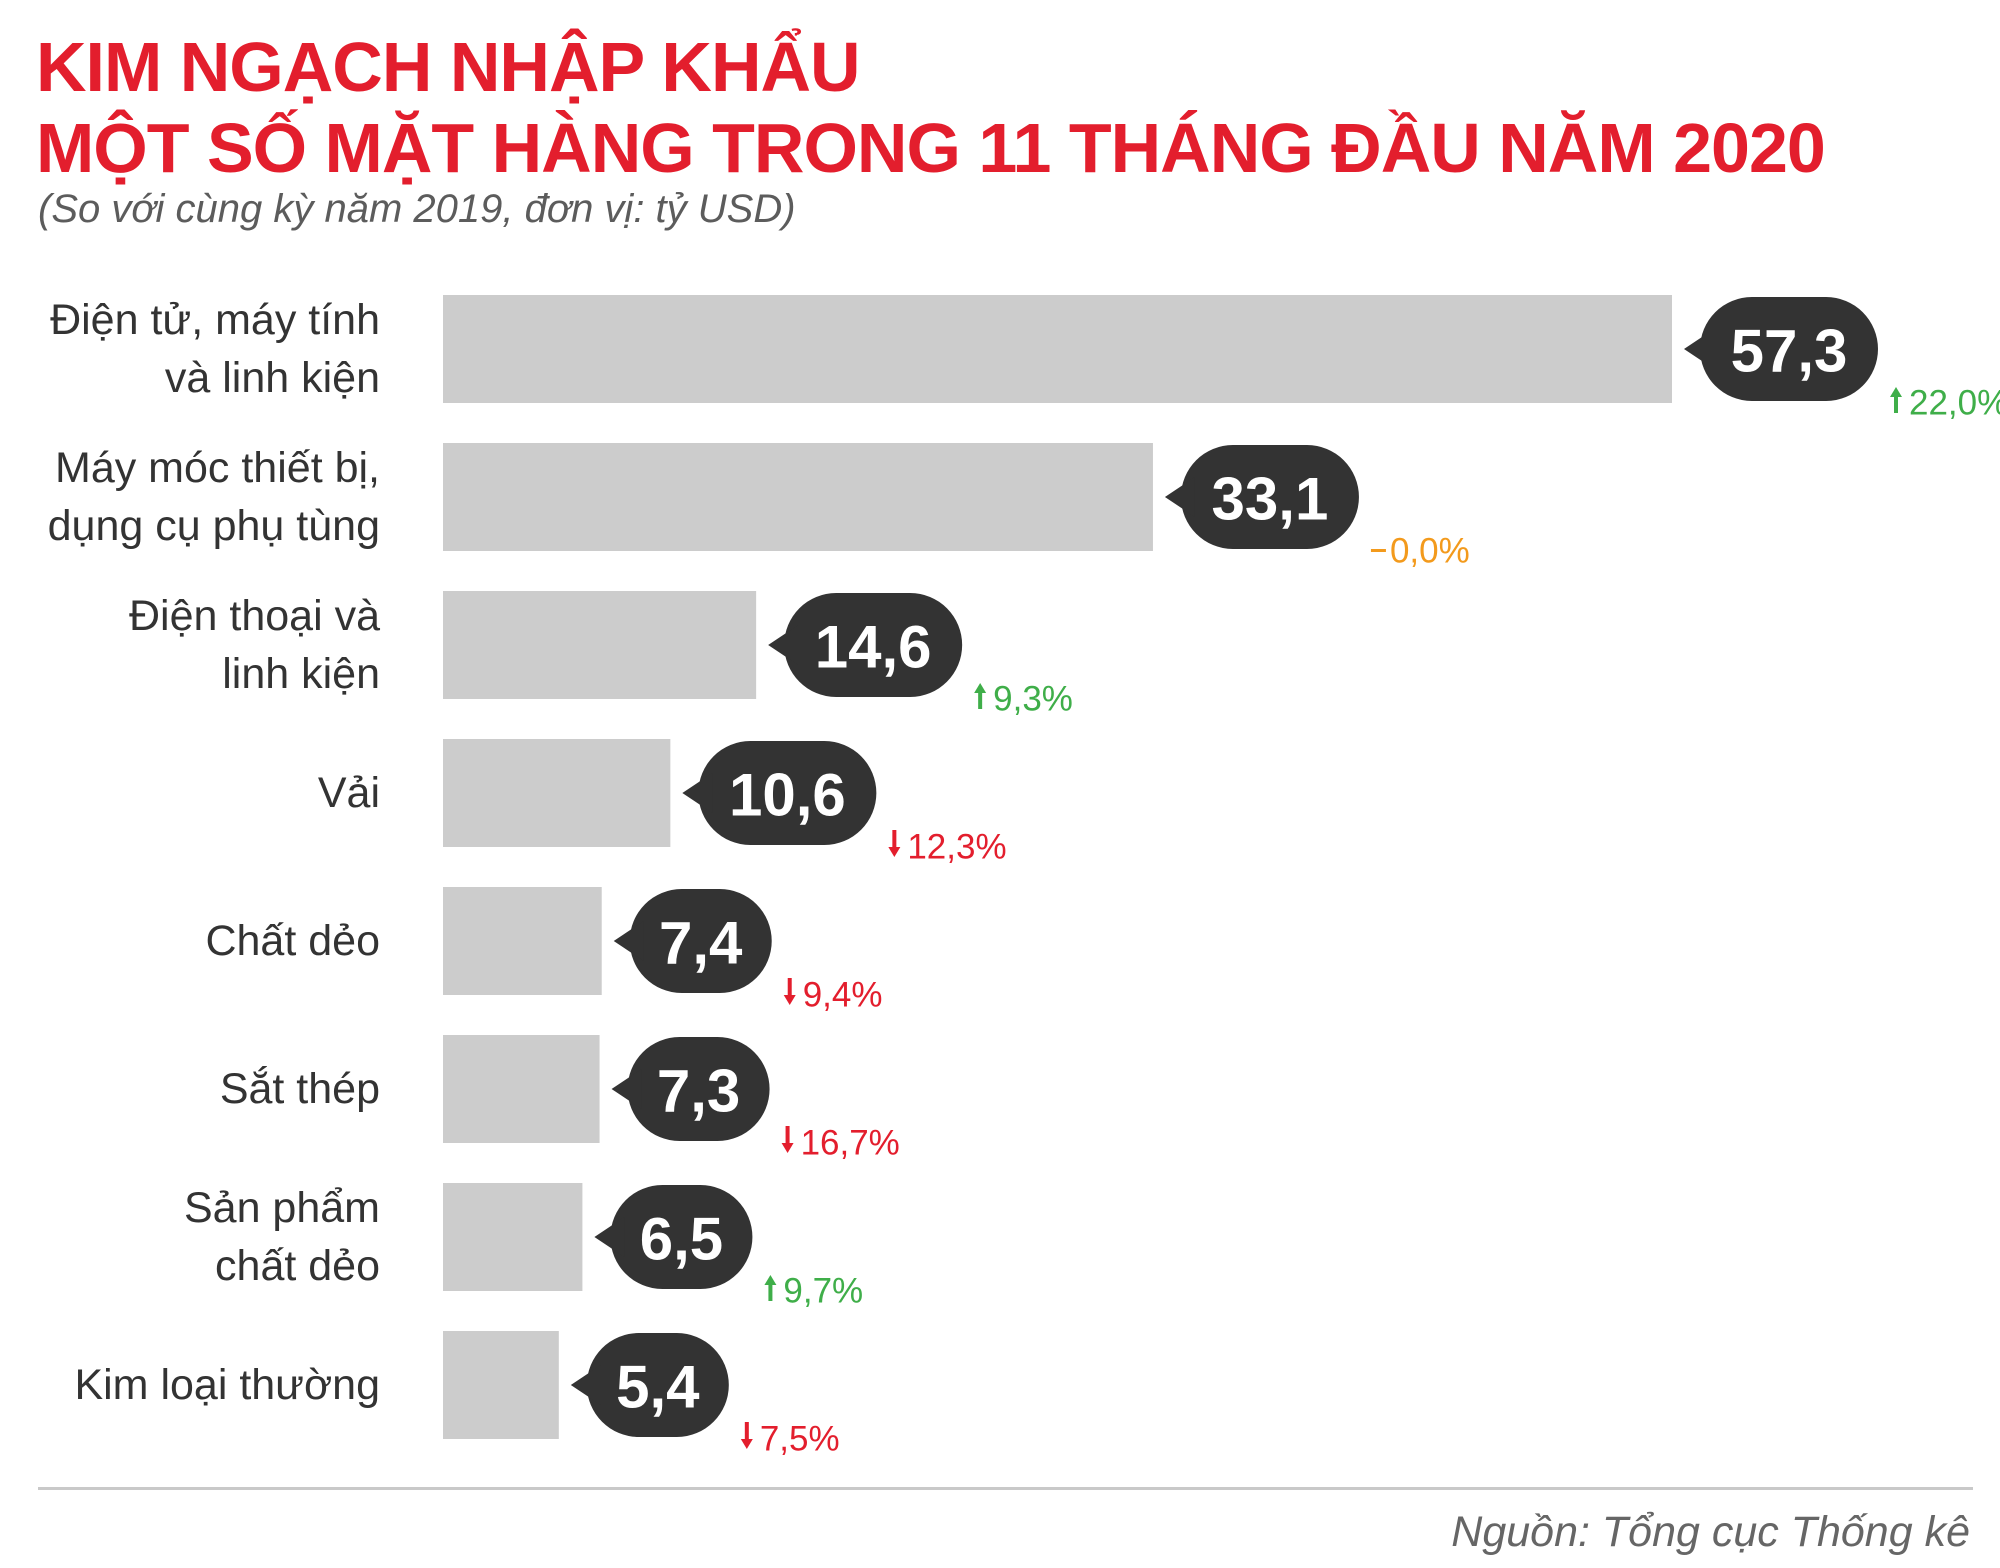 This screenshot has width=2000, height=1568. Describe the element at coordinates (1430, 551) in the screenshot. I see `change-label: 0,0%` at that location.